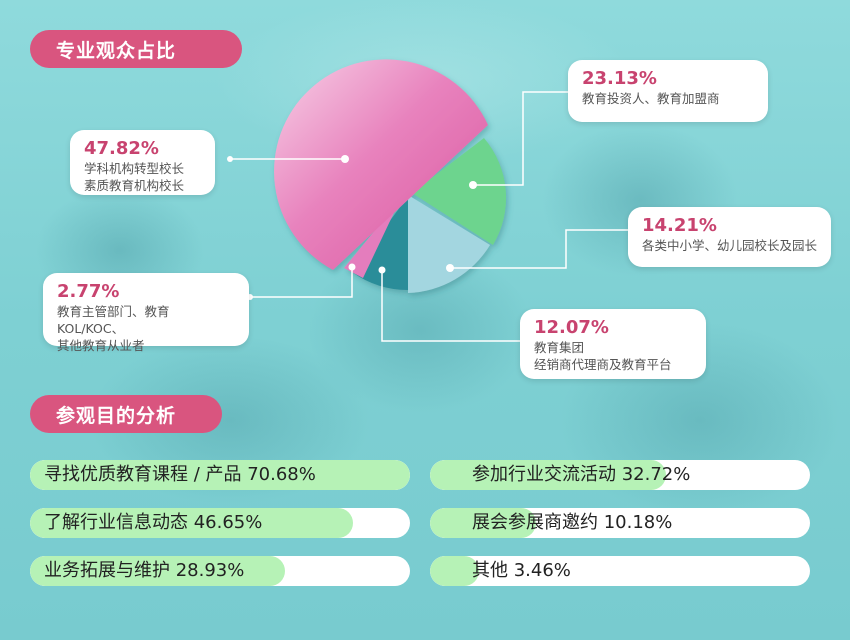 The image size is (850, 640). I want to click on callout-investors: 23.13% 教育投资人、教育加盟商, so click(668, 91).